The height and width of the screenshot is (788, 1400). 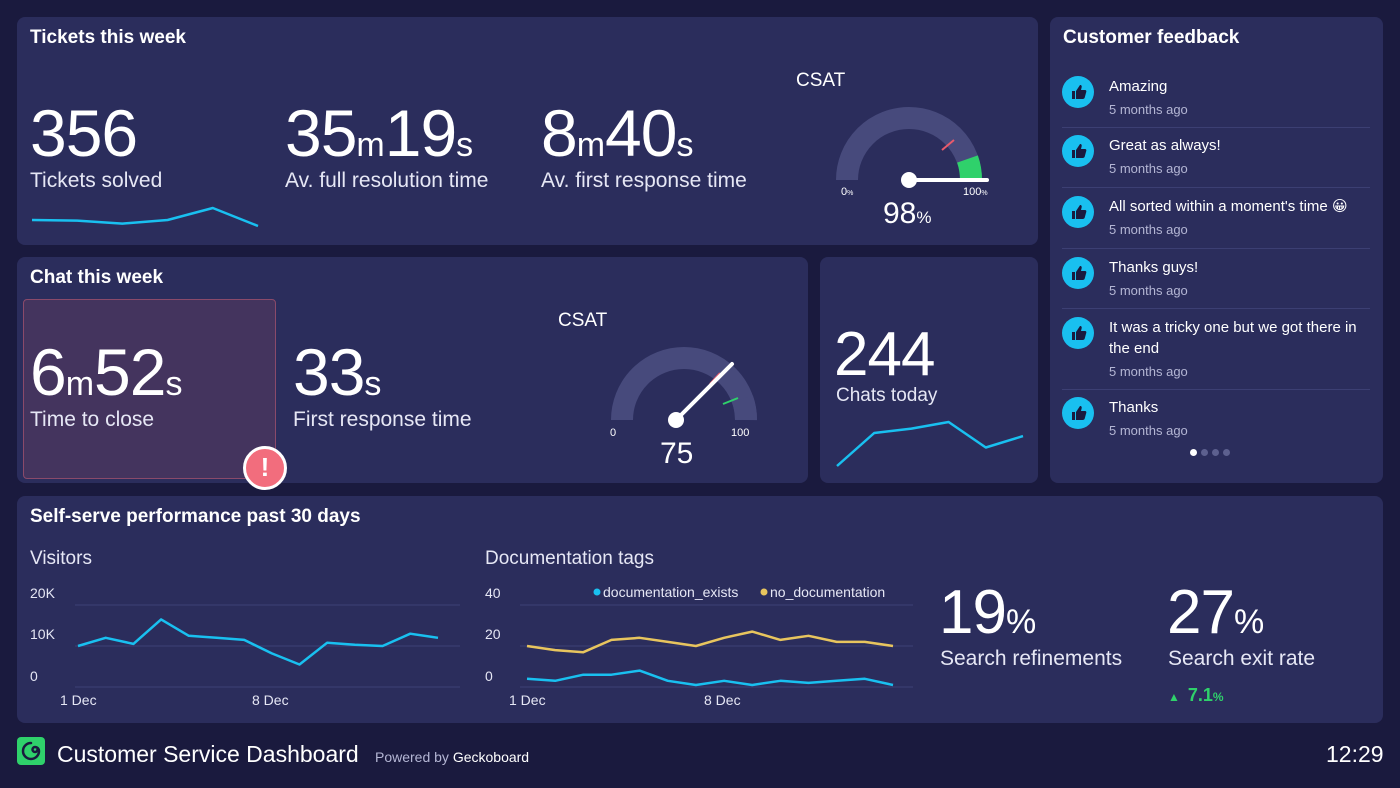 What do you see at coordinates (1196, 695) in the screenshot?
I see `exit-rate-change: ▲ 7.1%` at bounding box center [1196, 695].